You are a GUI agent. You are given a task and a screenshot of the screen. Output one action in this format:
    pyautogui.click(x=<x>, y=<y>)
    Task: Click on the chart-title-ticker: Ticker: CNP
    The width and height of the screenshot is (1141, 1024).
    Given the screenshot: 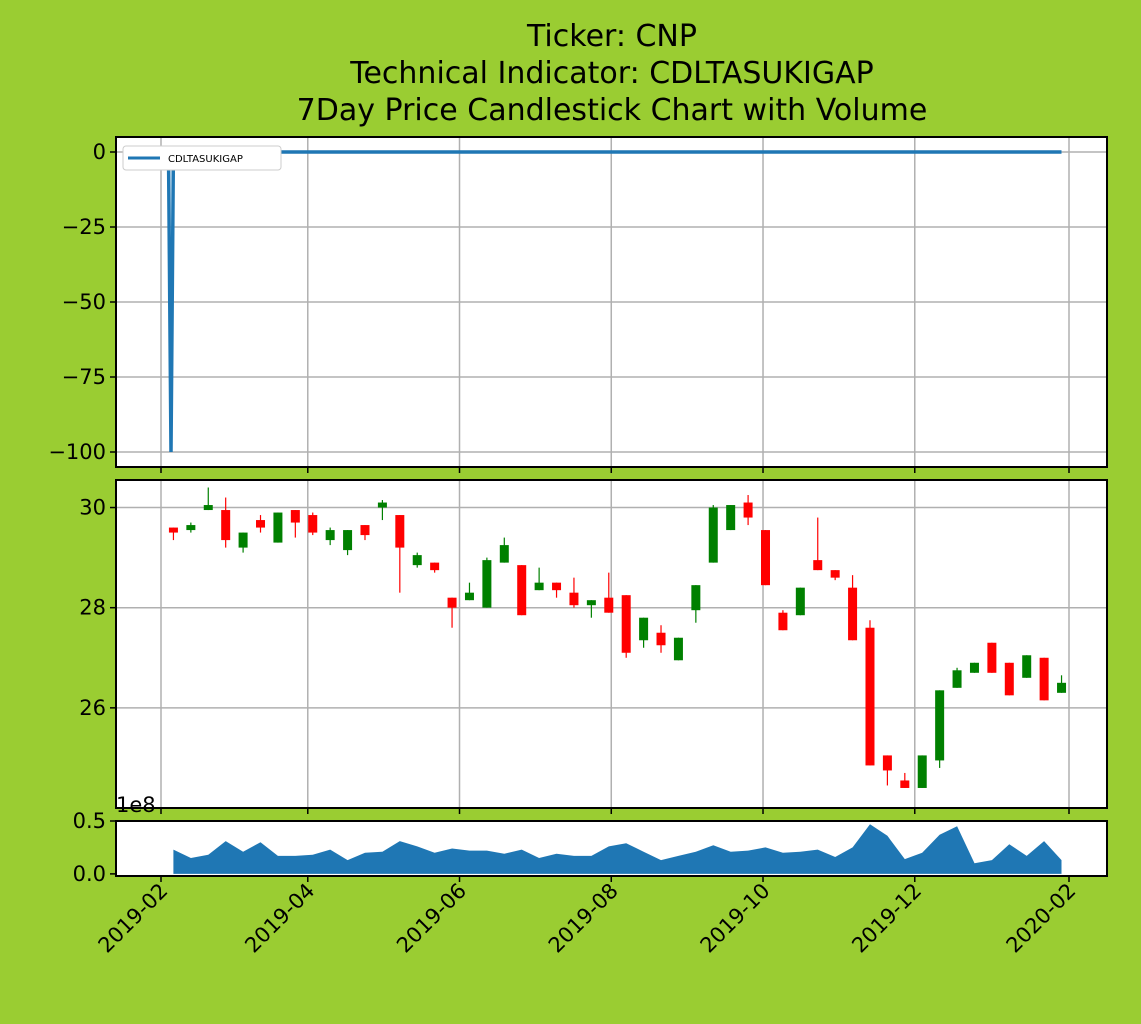 What is the action you would take?
    pyautogui.click(x=611, y=36)
    